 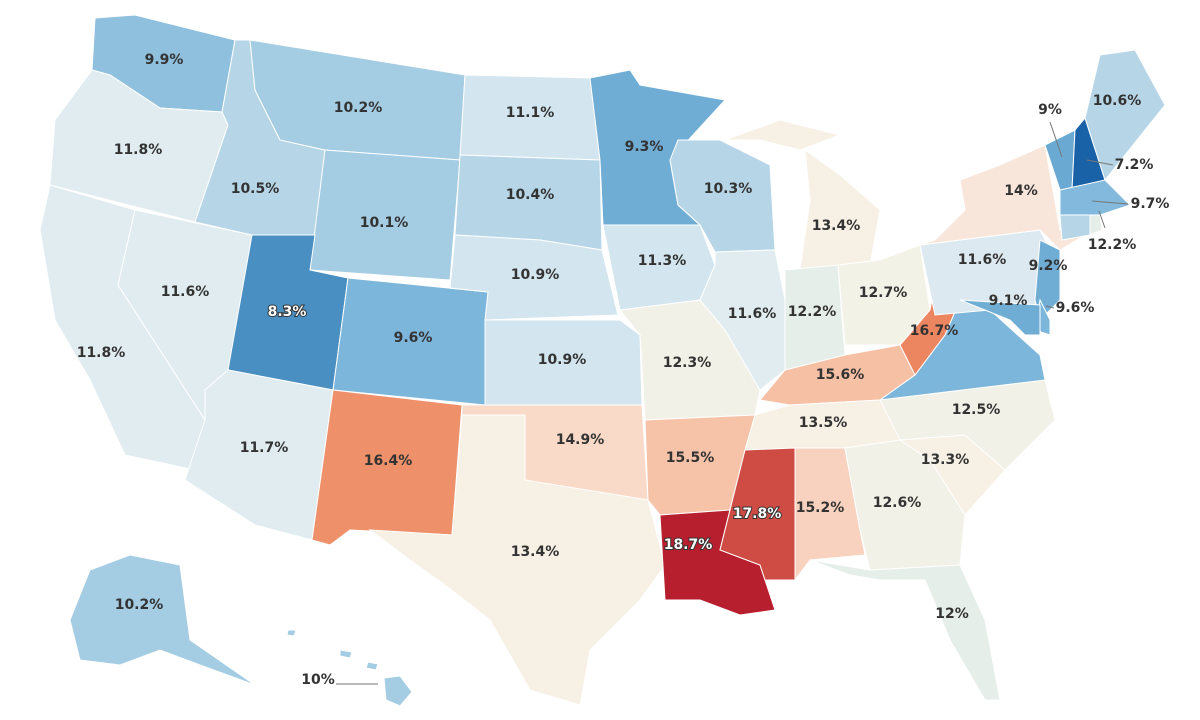 I want to click on state-nj, so click(x=1047, y=280).